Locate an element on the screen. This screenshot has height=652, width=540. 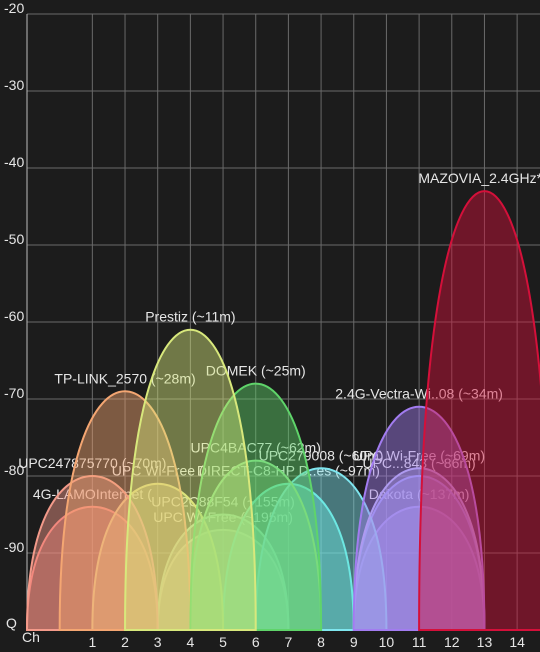
x-tick-label: 4 is located at coordinates (190, 642).